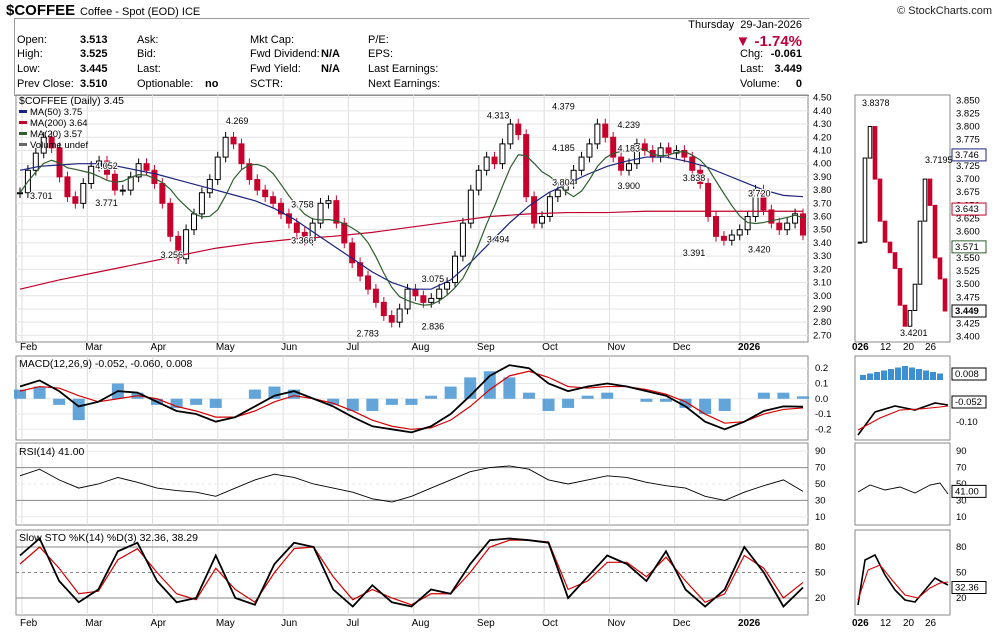  Describe the element at coordinates (944, 11) in the screenshot. I see `source-credit: © StockCharts.com` at that location.